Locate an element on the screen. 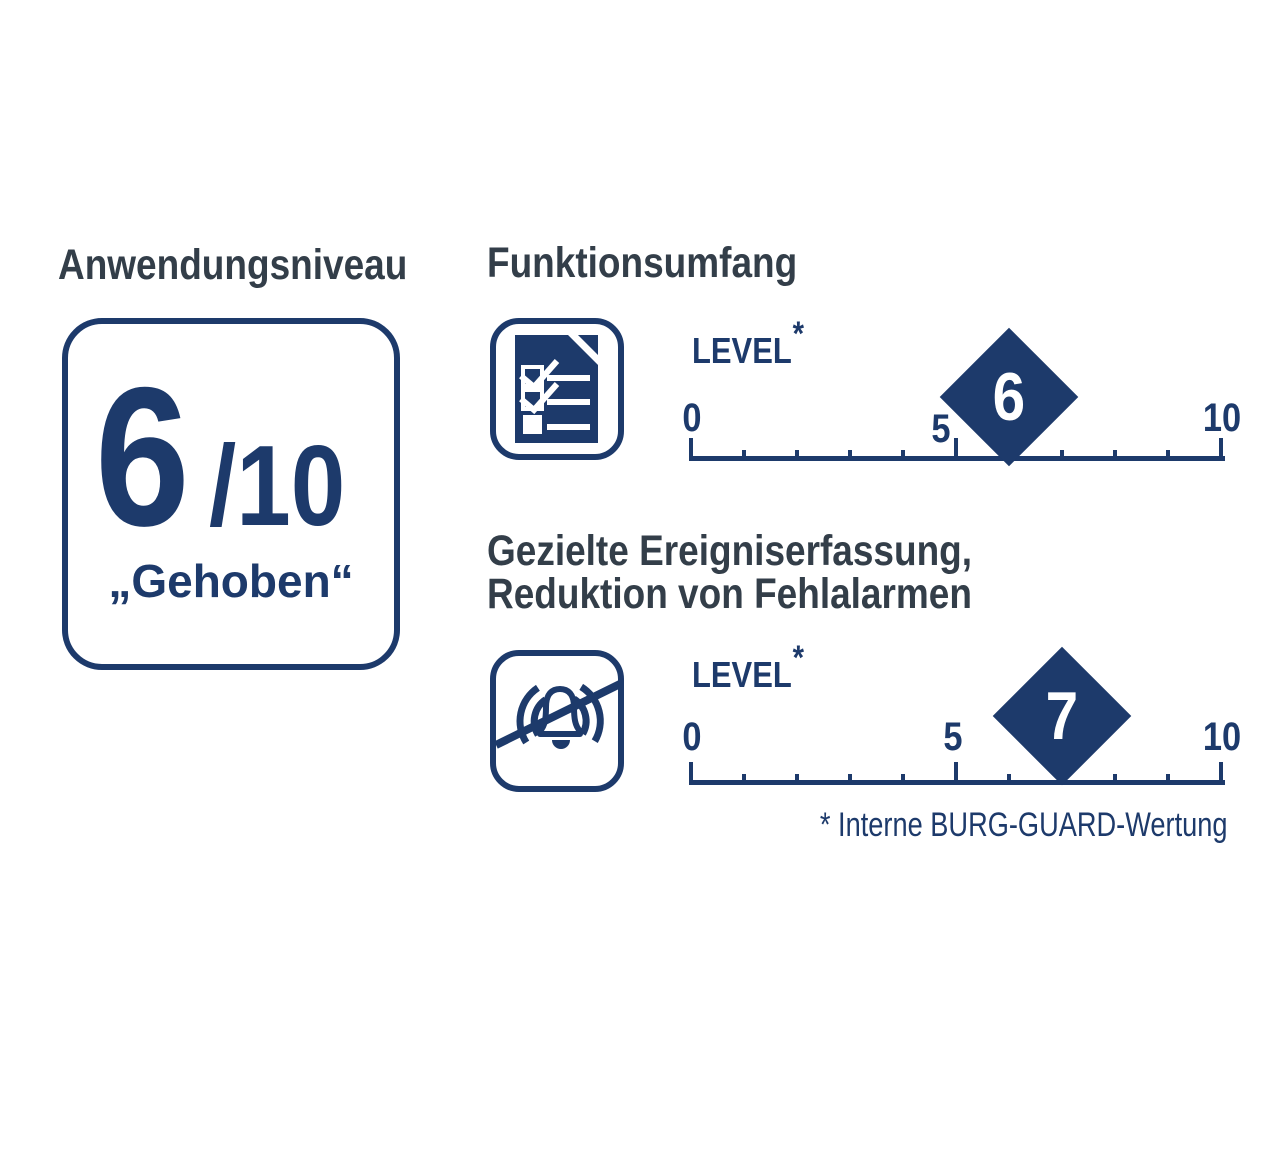  scale-2-label-mid: 5 is located at coordinates (953, 737).